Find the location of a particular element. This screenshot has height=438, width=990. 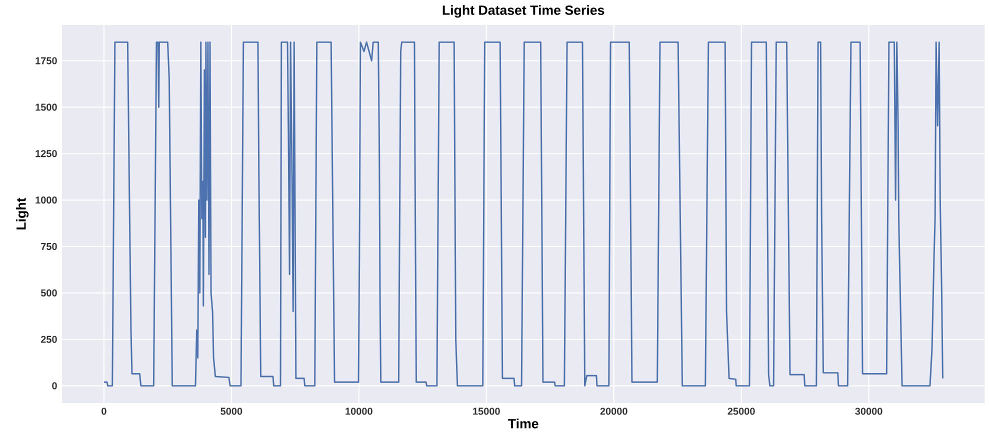

y-tick-label: 1750 is located at coordinates (46, 60).